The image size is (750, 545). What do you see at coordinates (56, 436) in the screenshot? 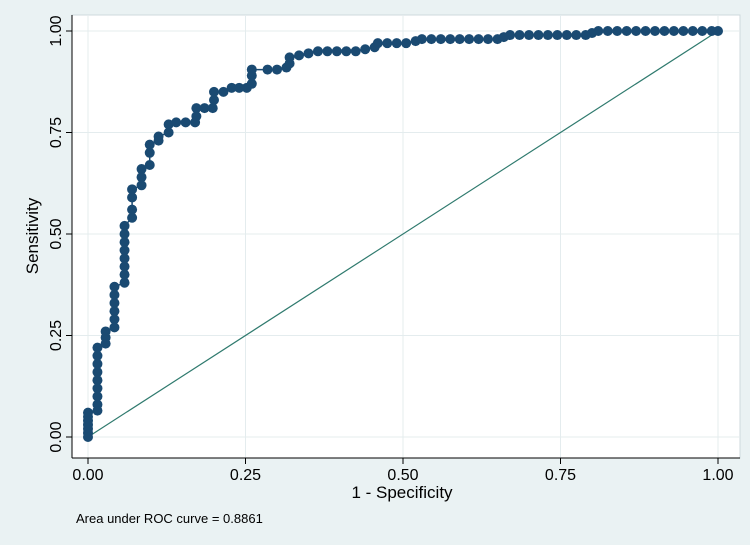
I see `y-tick-label: 0.00` at bounding box center [56, 436].